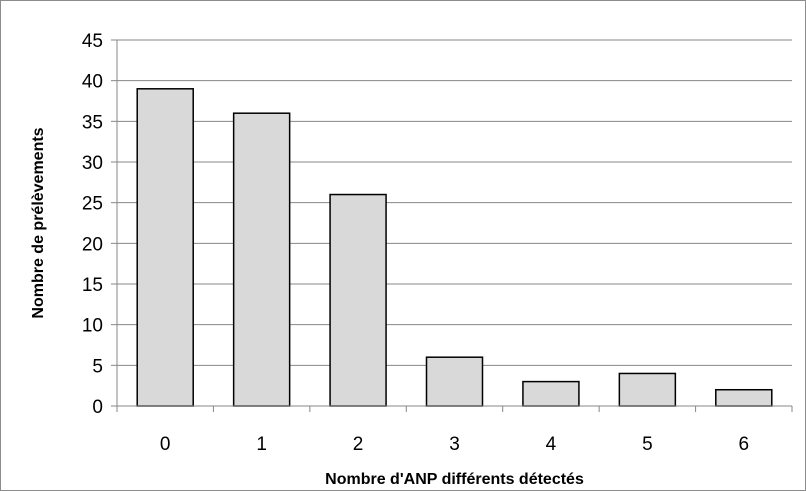 Image resolution: width=806 pixels, height=491 pixels. What do you see at coordinates (92, 224) in the screenshot?
I see `y-tick-labels: 0 5 10 15 20 25 30 35 40 45` at bounding box center [92, 224].